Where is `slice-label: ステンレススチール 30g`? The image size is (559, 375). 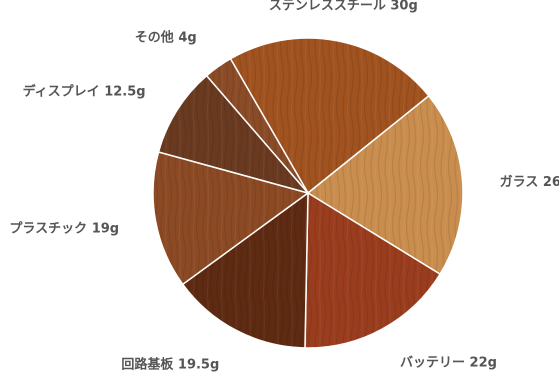 slice-label: ステンレススチール 30g is located at coordinates (343, 6).